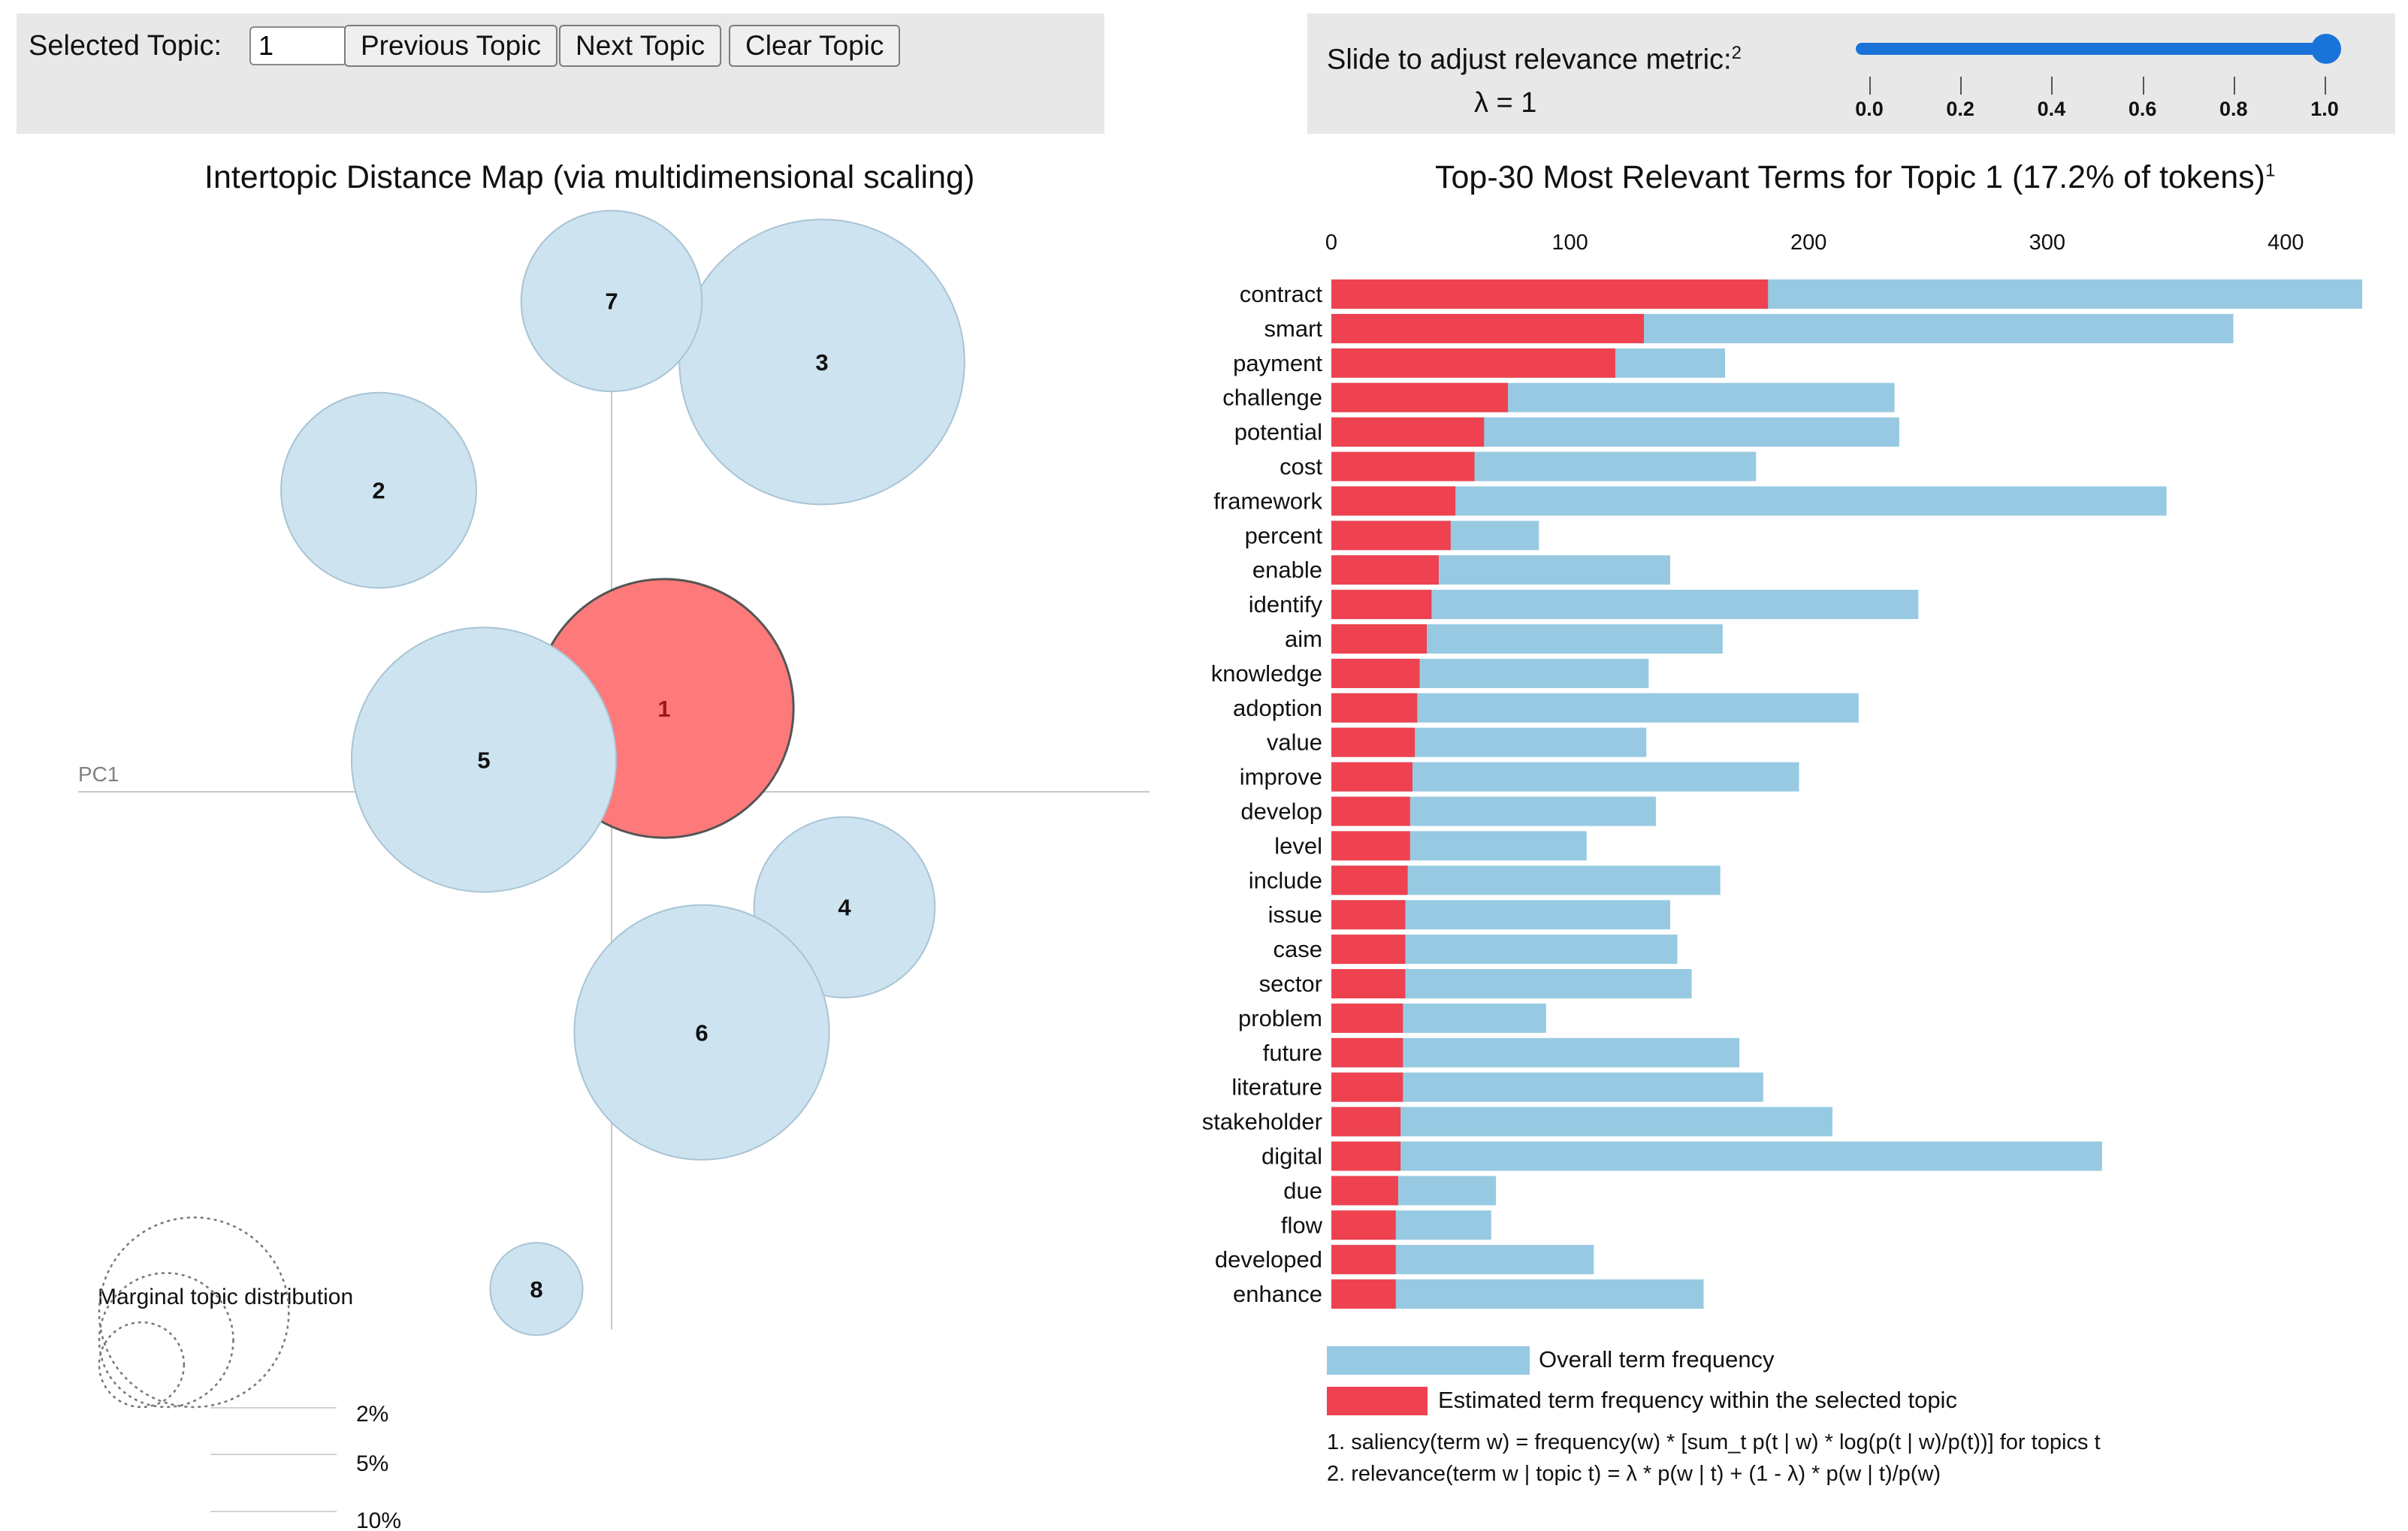  I want to click on topic-bubble-5: 5, so click(484, 760).